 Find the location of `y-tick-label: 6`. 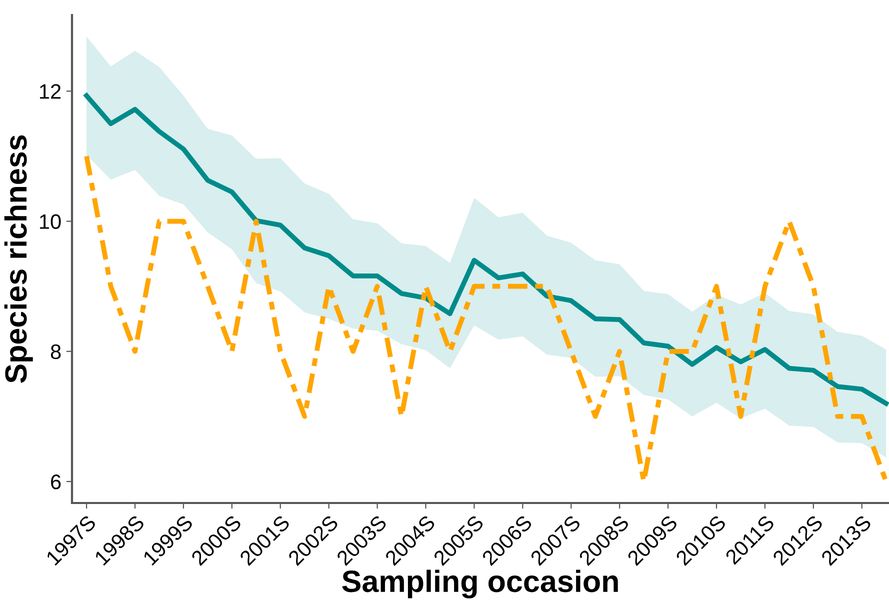

y-tick-label: 6 is located at coordinates (56, 482).